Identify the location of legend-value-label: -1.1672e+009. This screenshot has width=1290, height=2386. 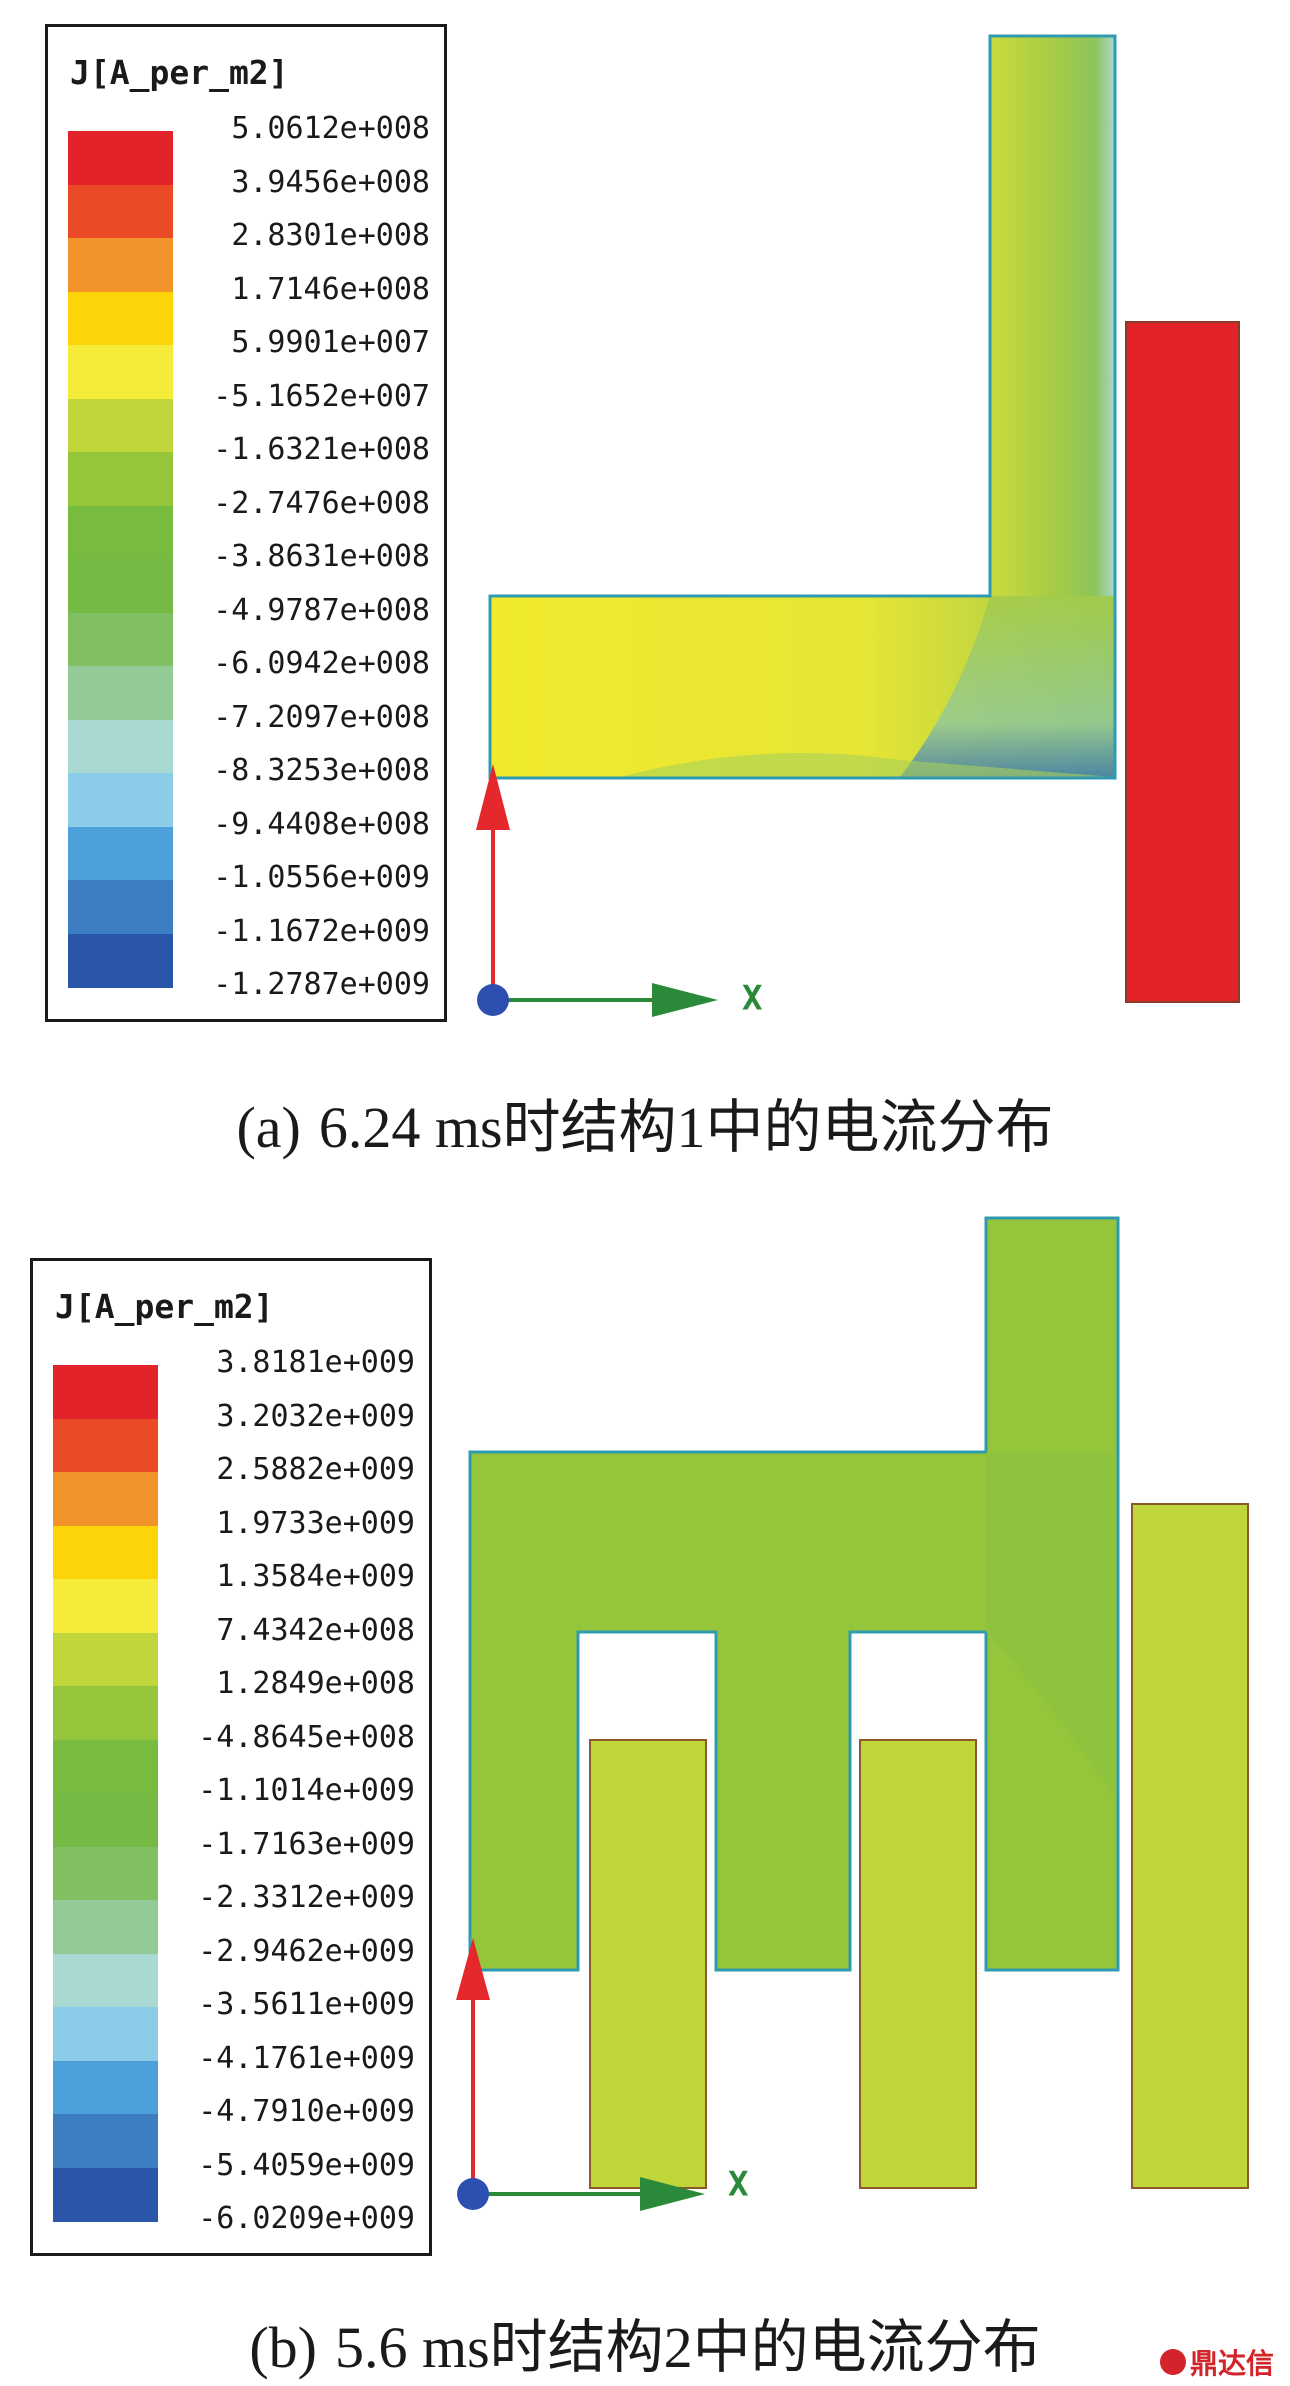
(321, 931).